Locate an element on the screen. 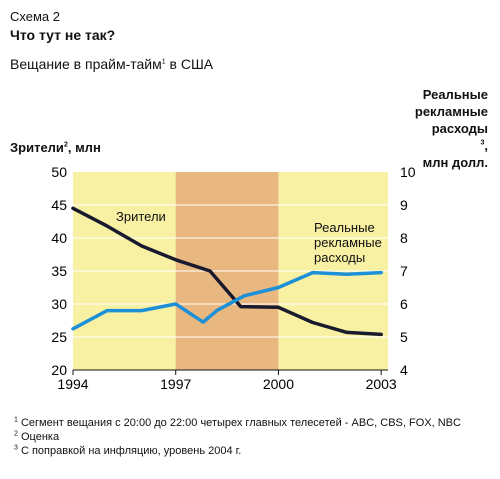 This screenshot has width=500, height=479. right-tick-label: 5 is located at coordinates (404, 337).